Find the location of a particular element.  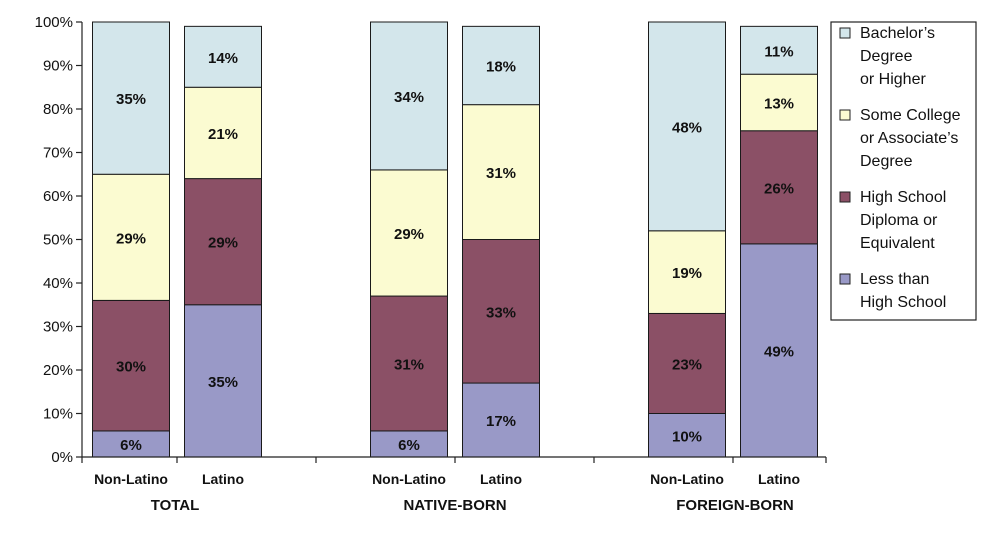

legend-label: or Higher is located at coordinates (893, 79).